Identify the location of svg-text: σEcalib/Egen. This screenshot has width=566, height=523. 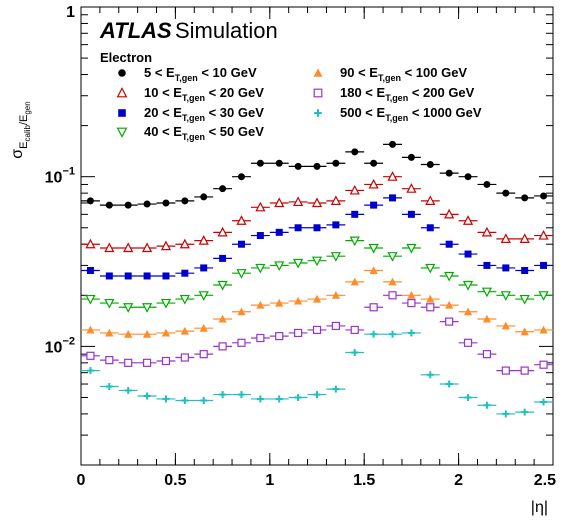
(20, 129).